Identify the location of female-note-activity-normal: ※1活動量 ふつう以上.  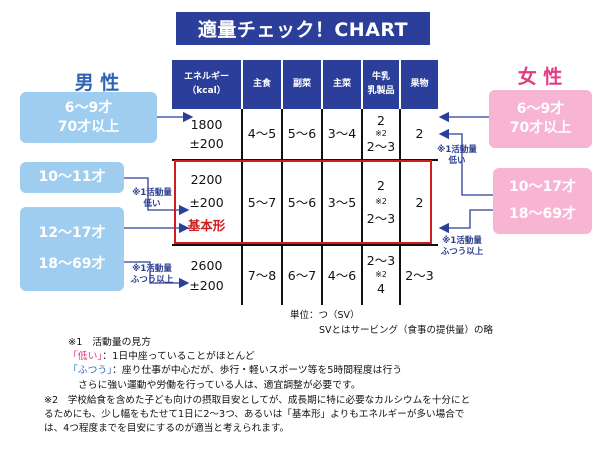
(462, 246).